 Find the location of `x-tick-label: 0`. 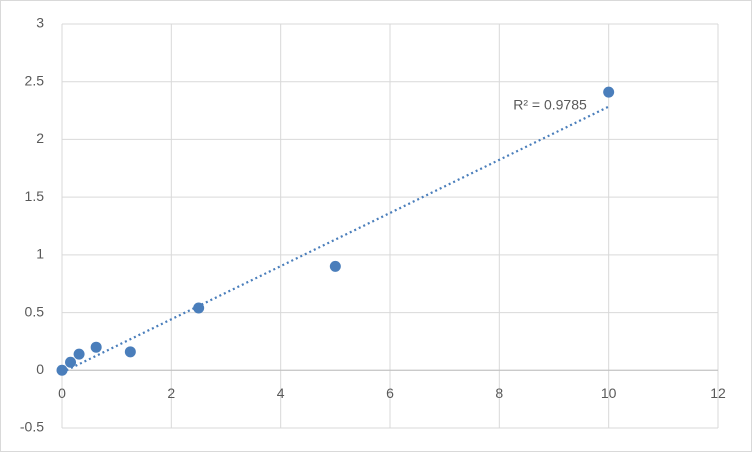

x-tick-label: 0 is located at coordinates (62, 393).